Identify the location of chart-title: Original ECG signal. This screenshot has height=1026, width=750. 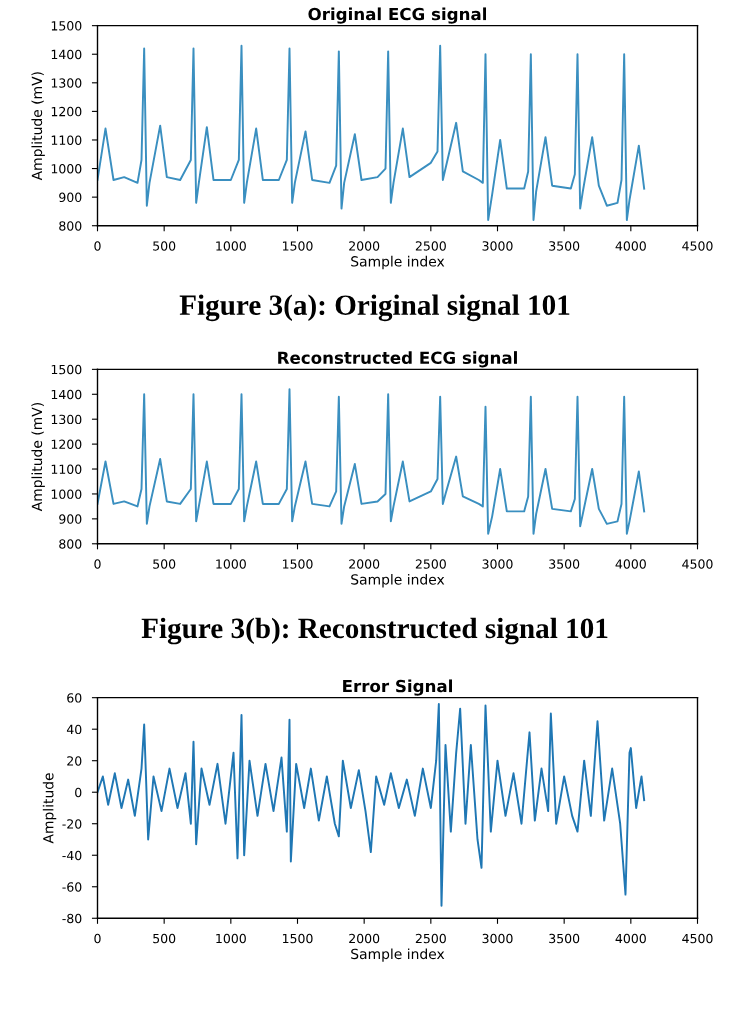
(397, 15).